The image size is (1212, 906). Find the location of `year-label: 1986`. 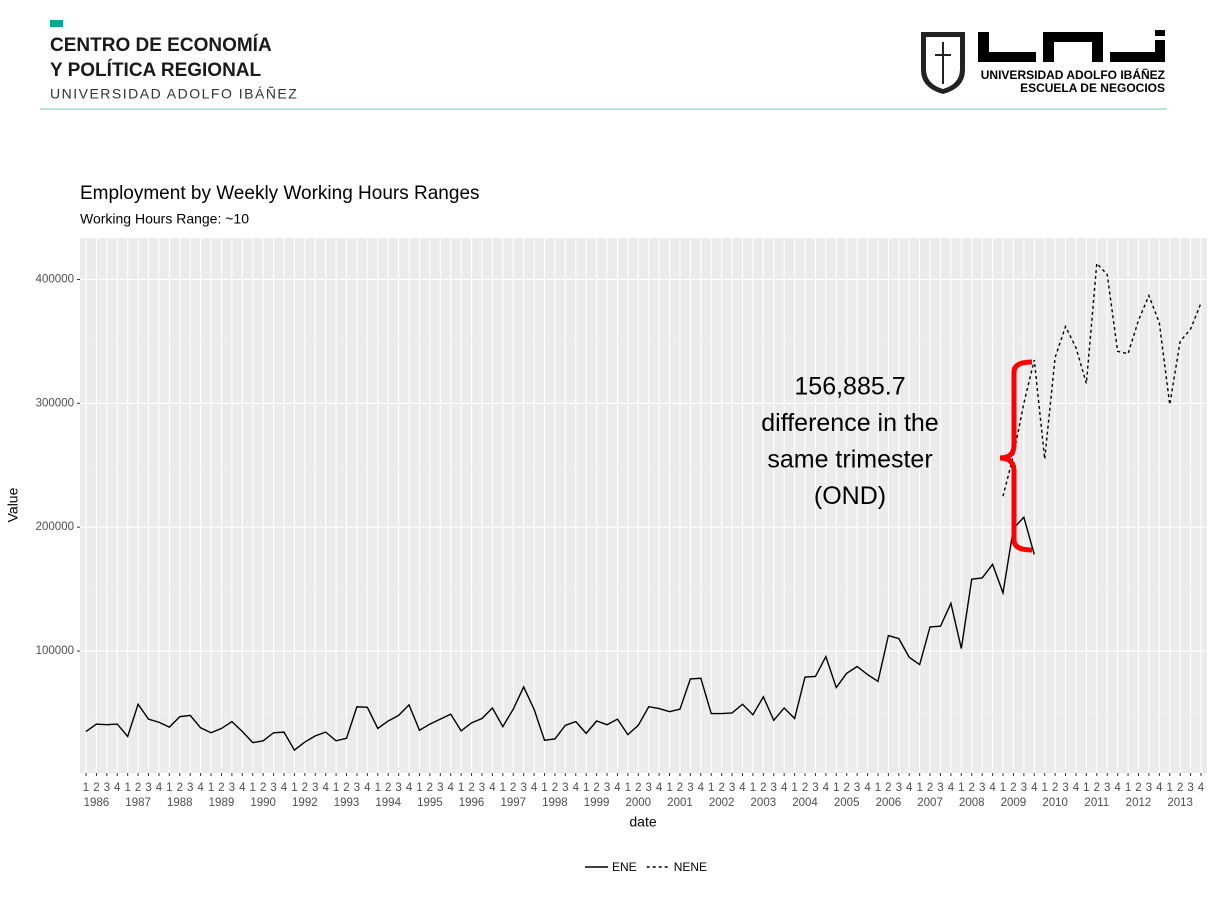

year-label: 1986 is located at coordinates (97, 803).